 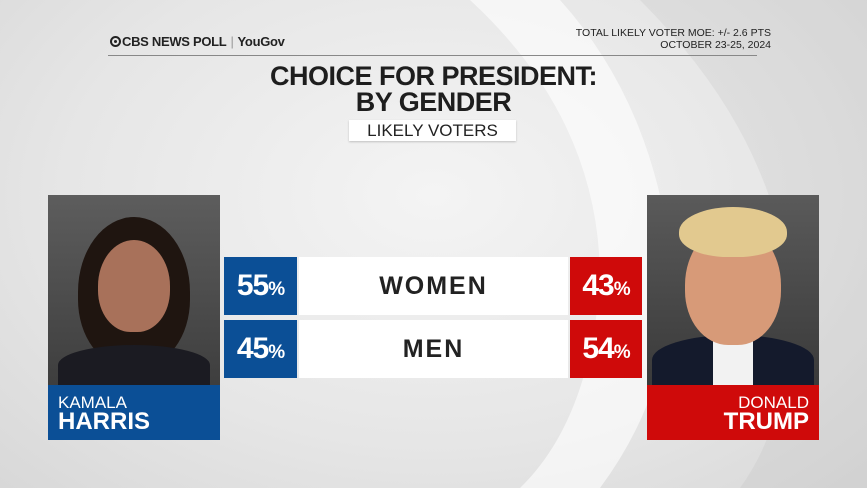 I want to click on trump-women-value: 43%, so click(x=606, y=286).